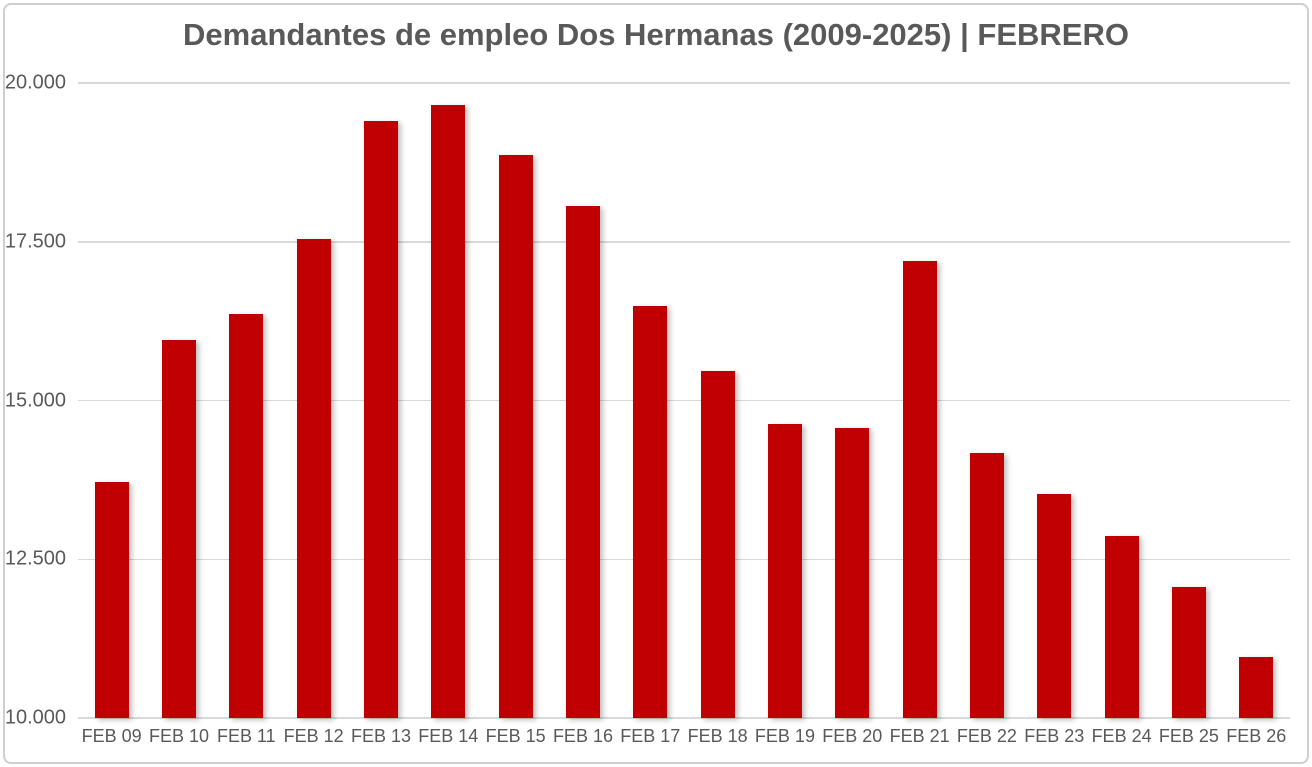 This screenshot has width=1312, height=767. What do you see at coordinates (650, 736) in the screenshot?
I see `x-tick-label: FEB 17` at bounding box center [650, 736].